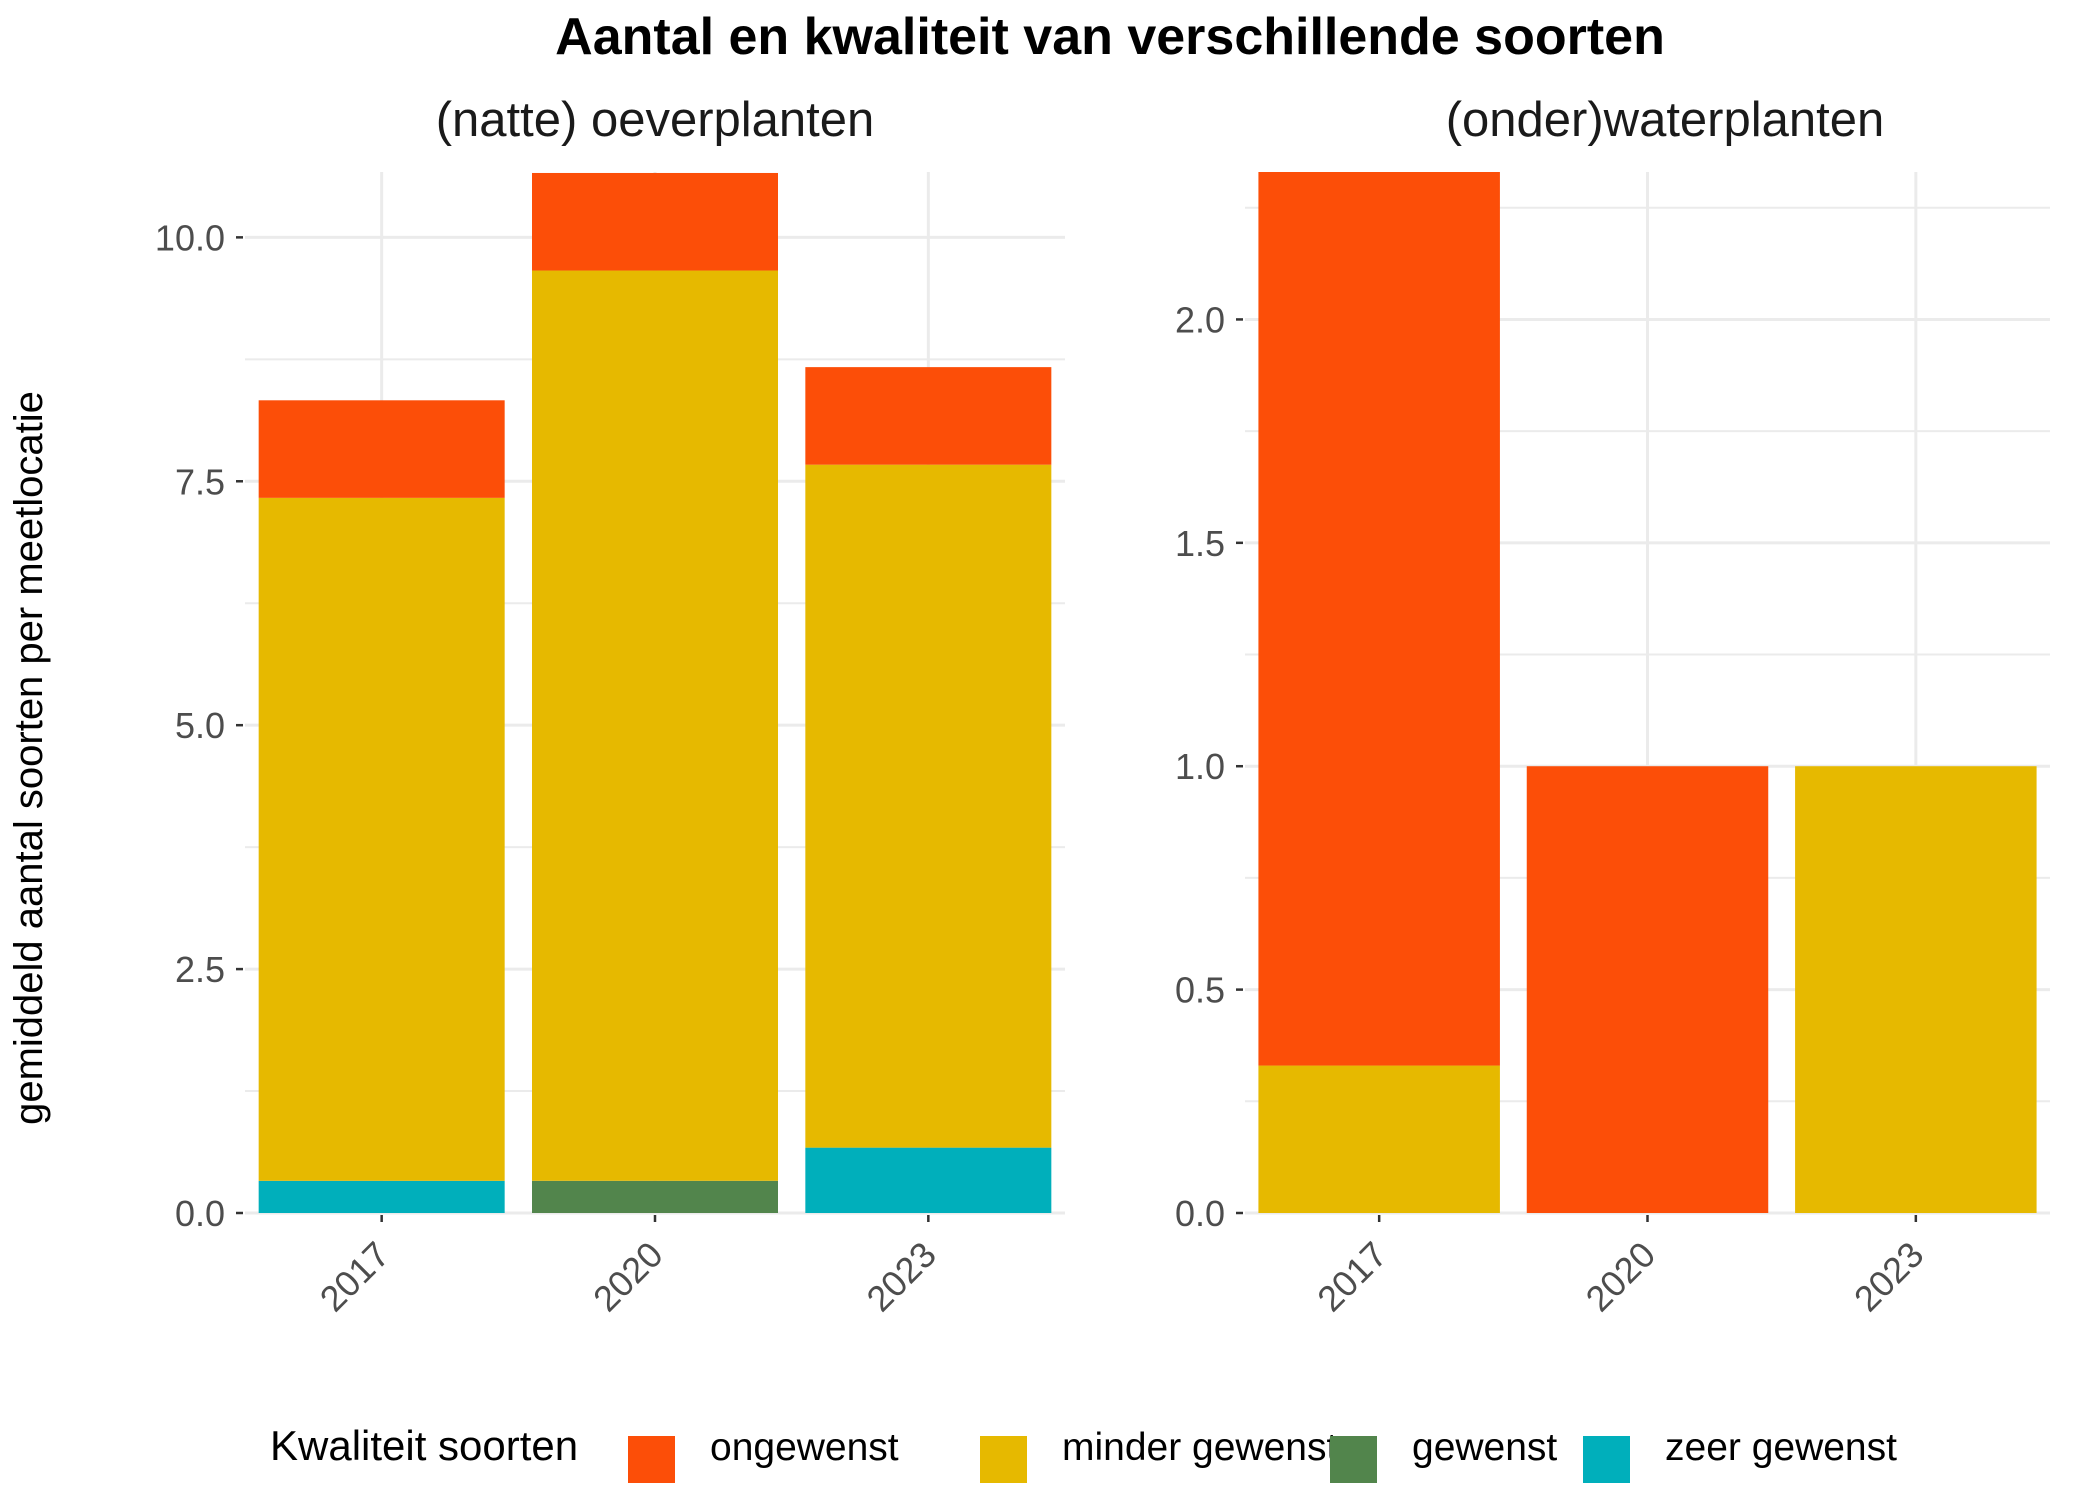 This screenshot has height=1500, width=2100. I want to click on y-tick-label: 2.0, so click(1200, 319).